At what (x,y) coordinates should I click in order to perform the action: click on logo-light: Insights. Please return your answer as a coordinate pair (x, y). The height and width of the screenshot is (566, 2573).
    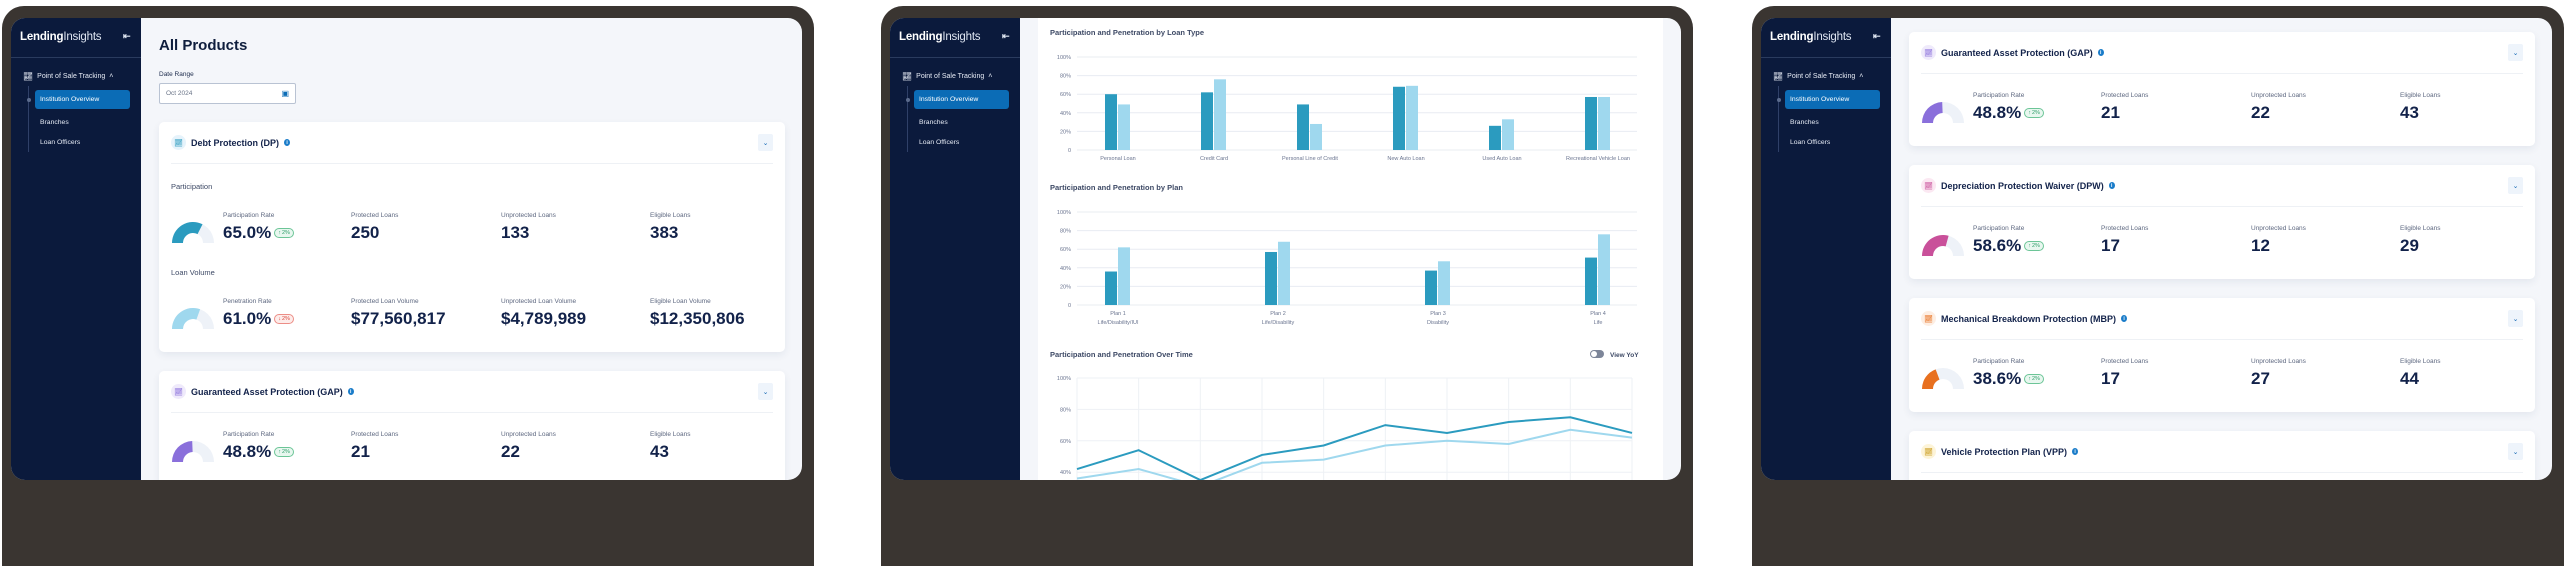
    Looking at the image, I should click on (961, 37).